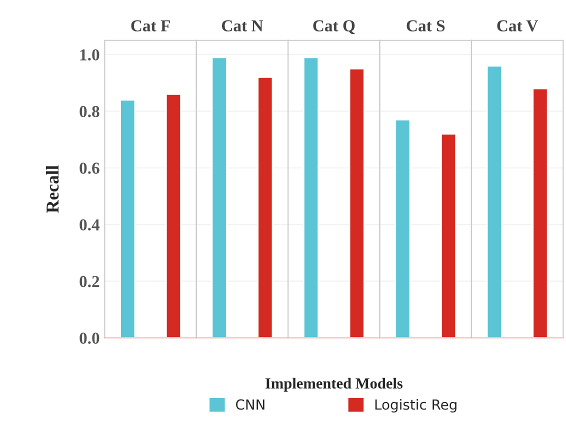  Describe the element at coordinates (334, 27) in the screenshot. I see `x-tick-label: Cat Q` at that location.